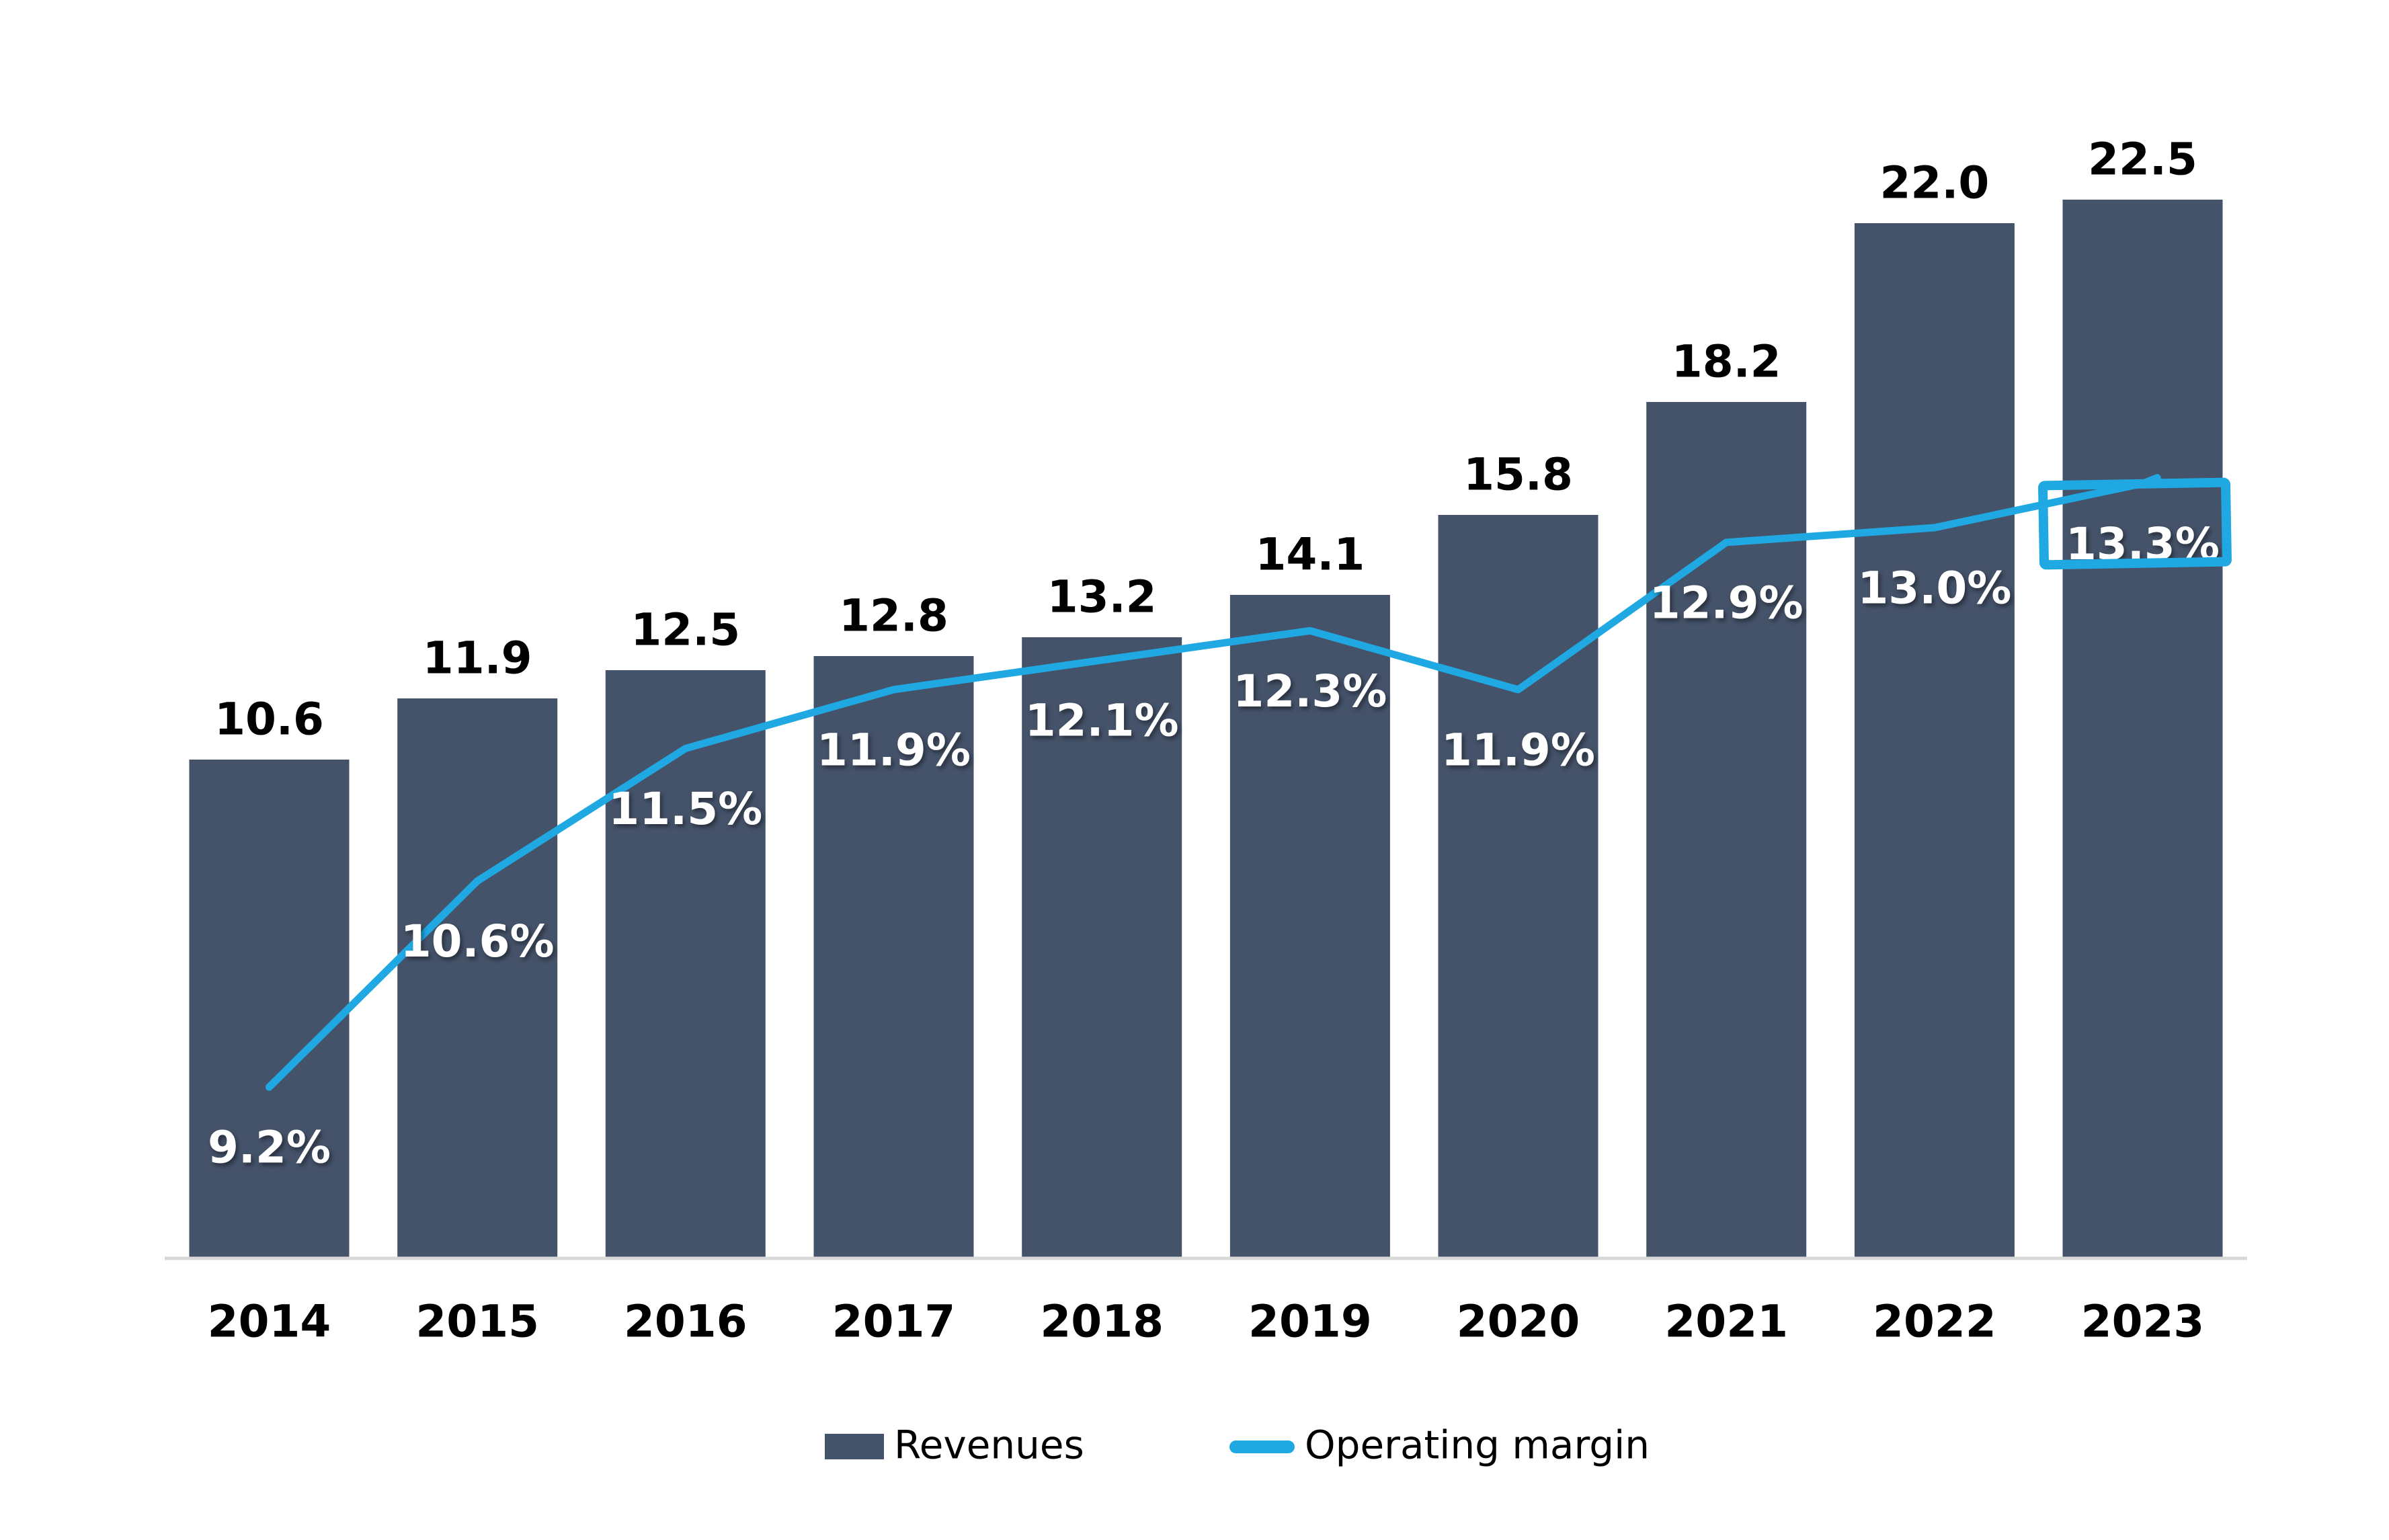 This screenshot has height=1540, width=2389. Describe the element at coordinates (1102, 597) in the screenshot. I see `revenue-label-2018: 13.2` at that location.